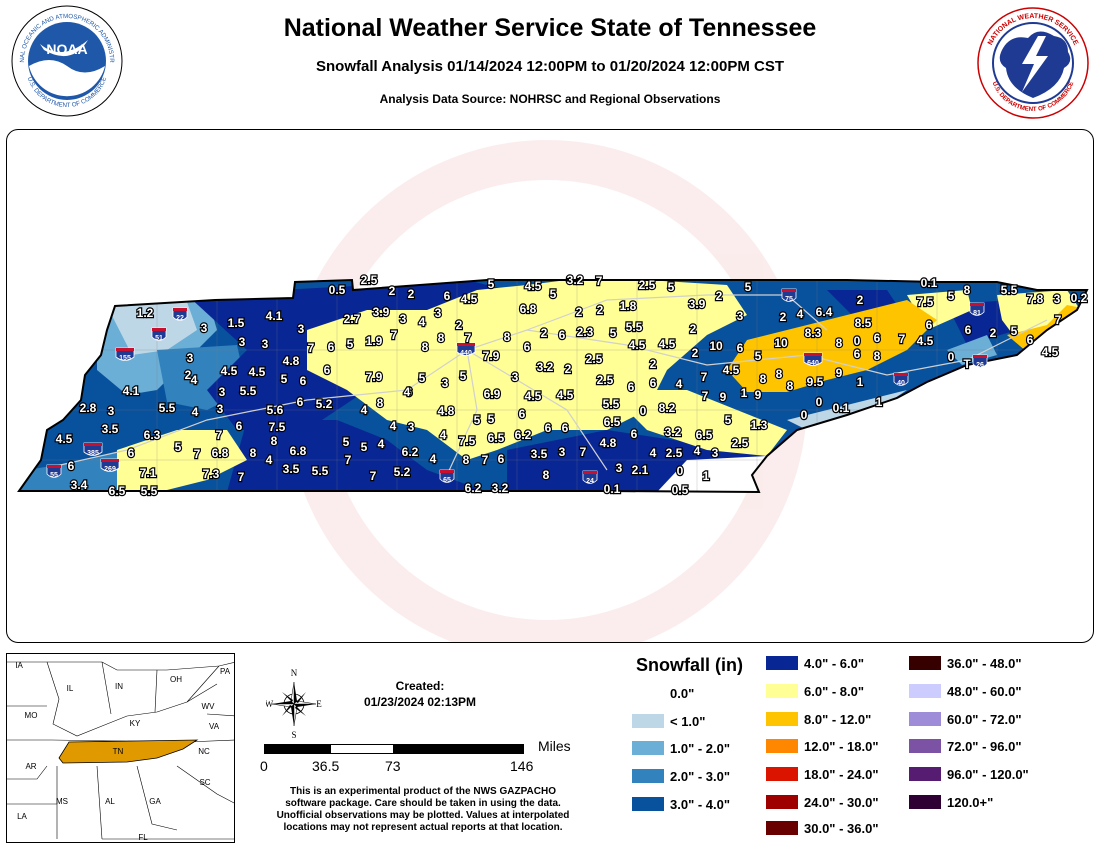 This screenshot has height=850, width=1100. I want to click on scale-unit: Miles, so click(554, 746).